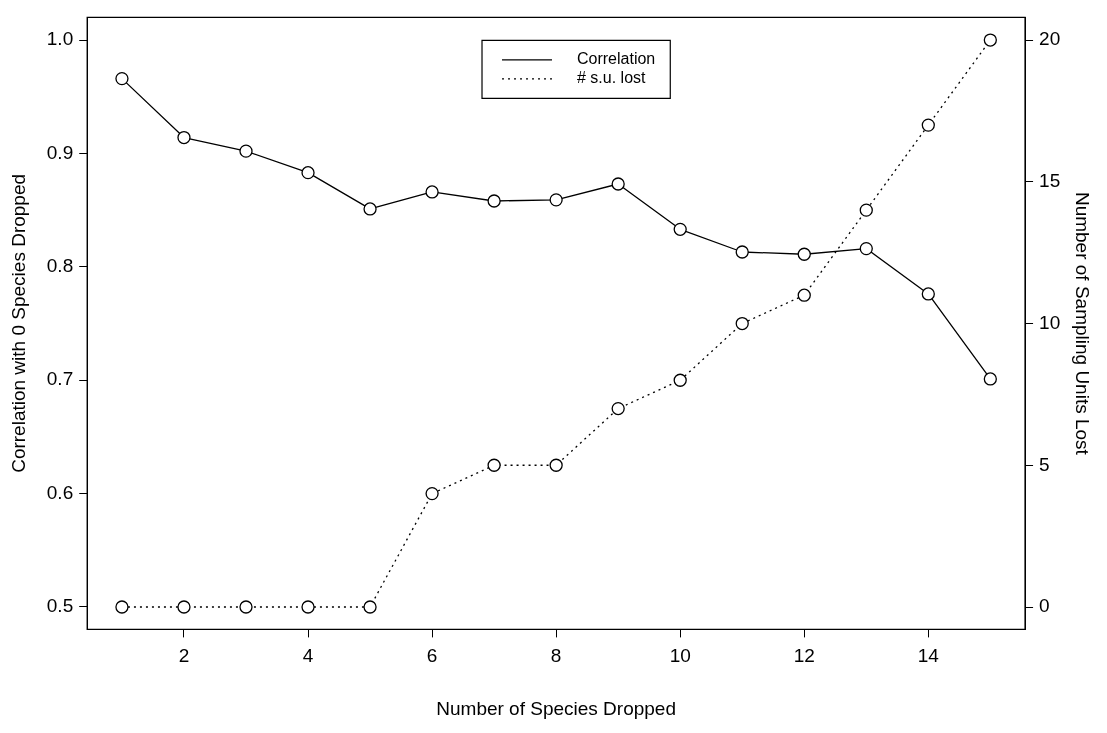 This screenshot has width=1107, height=733. What do you see at coordinates (184, 656) in the screenshot?
I see `x-tick-label: 2` at bounding box center [184, 656].